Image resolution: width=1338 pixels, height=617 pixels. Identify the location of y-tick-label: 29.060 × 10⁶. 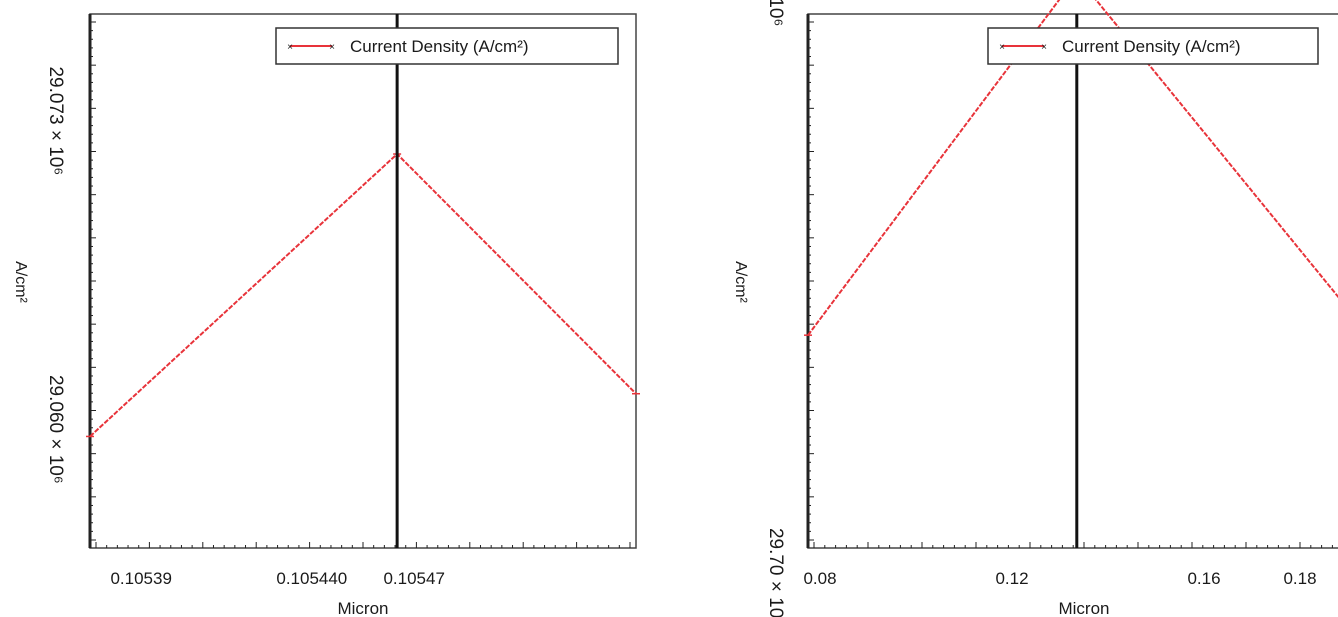
(55, 429).